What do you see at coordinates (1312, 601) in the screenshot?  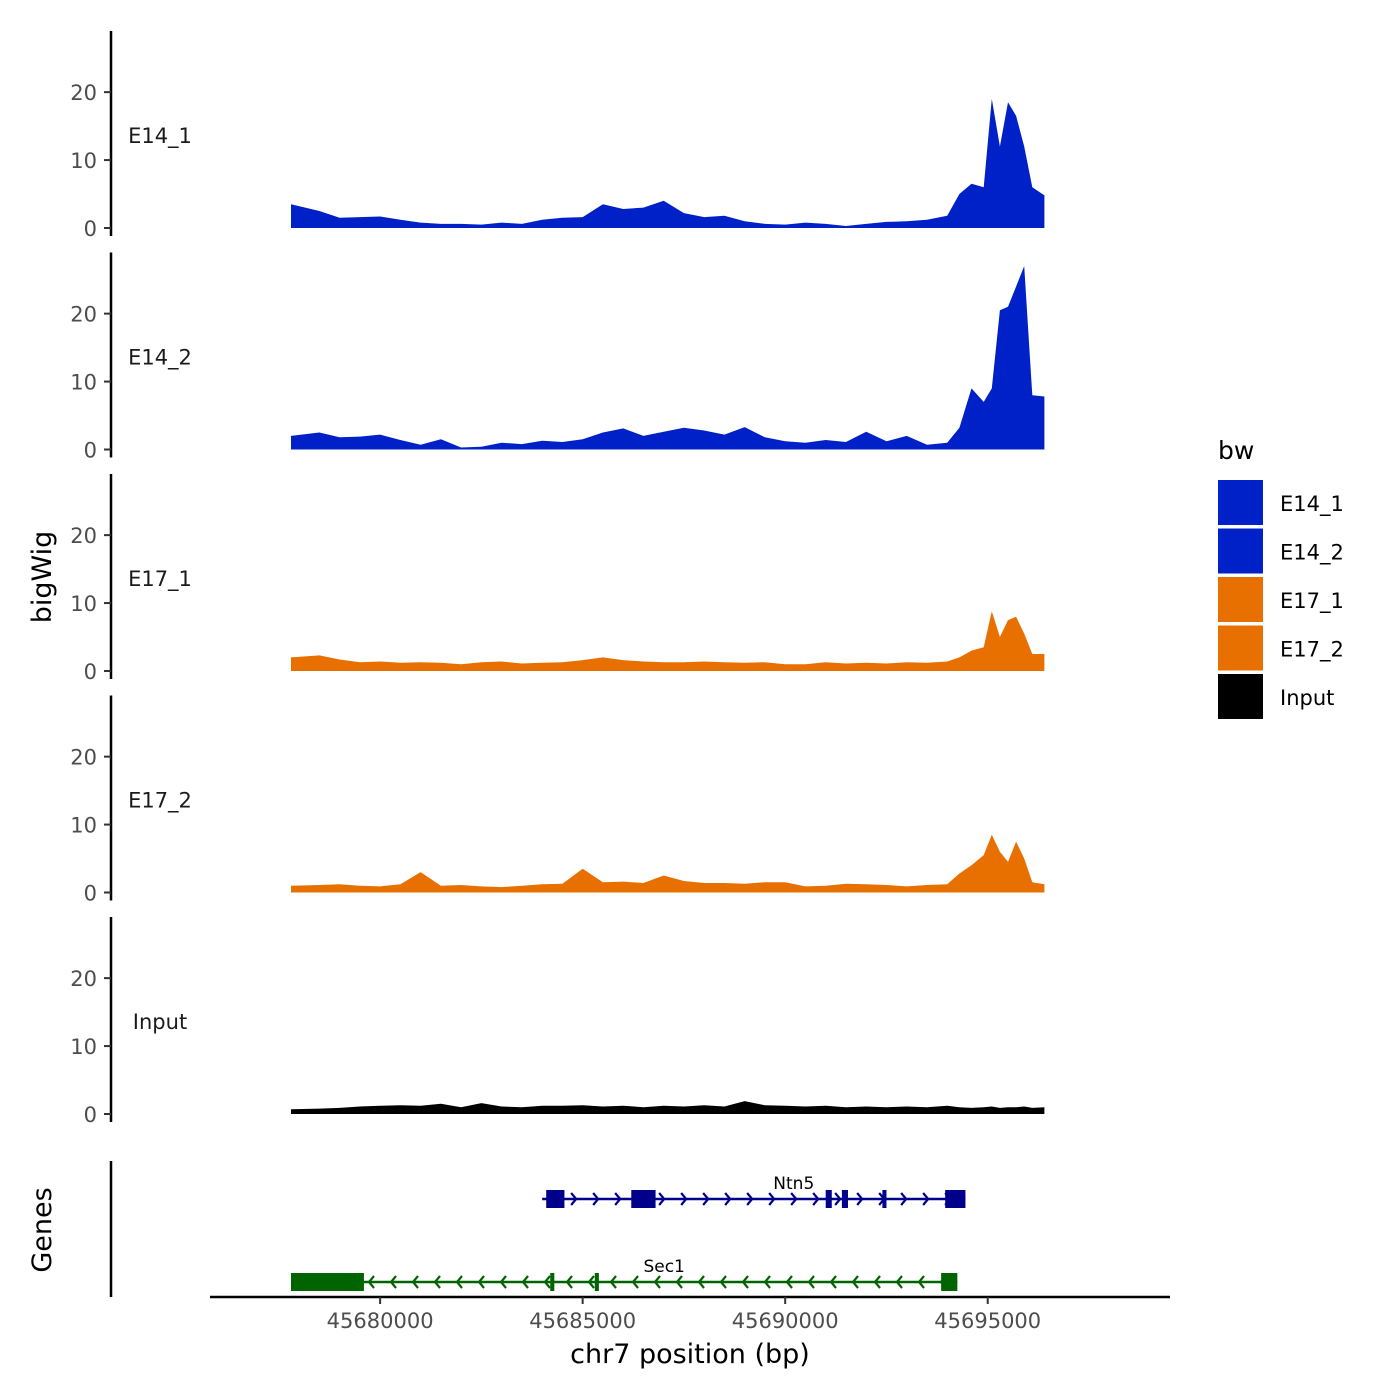 I see `legend-label: E17_1` at bounding box center [1312, 601].